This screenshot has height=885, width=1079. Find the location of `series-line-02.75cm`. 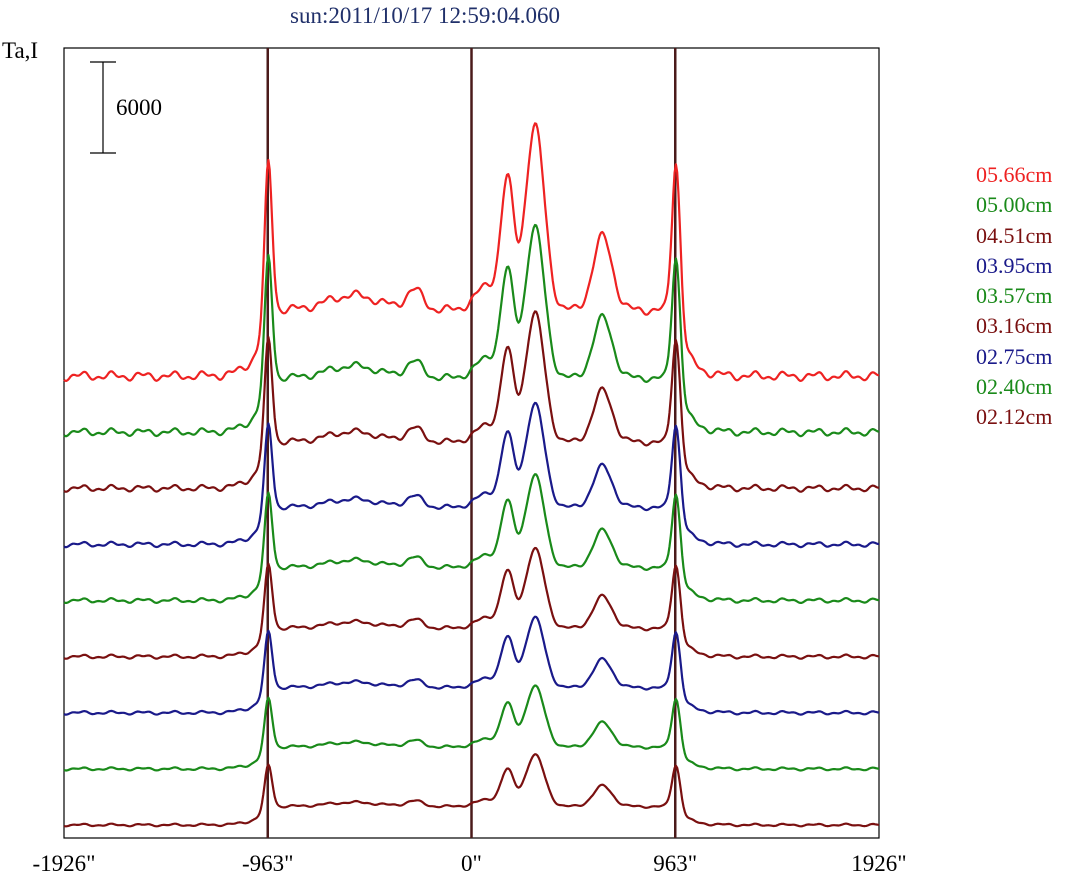

series-line-02.75cm is located at coordinates (471, 665).